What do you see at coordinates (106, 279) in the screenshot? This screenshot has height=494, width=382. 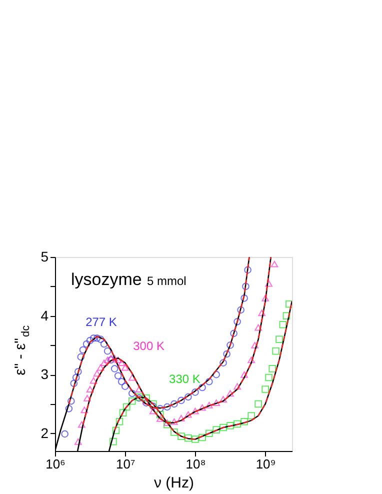 I see `annotation: lysozyme` at bounding box center [106, 279].